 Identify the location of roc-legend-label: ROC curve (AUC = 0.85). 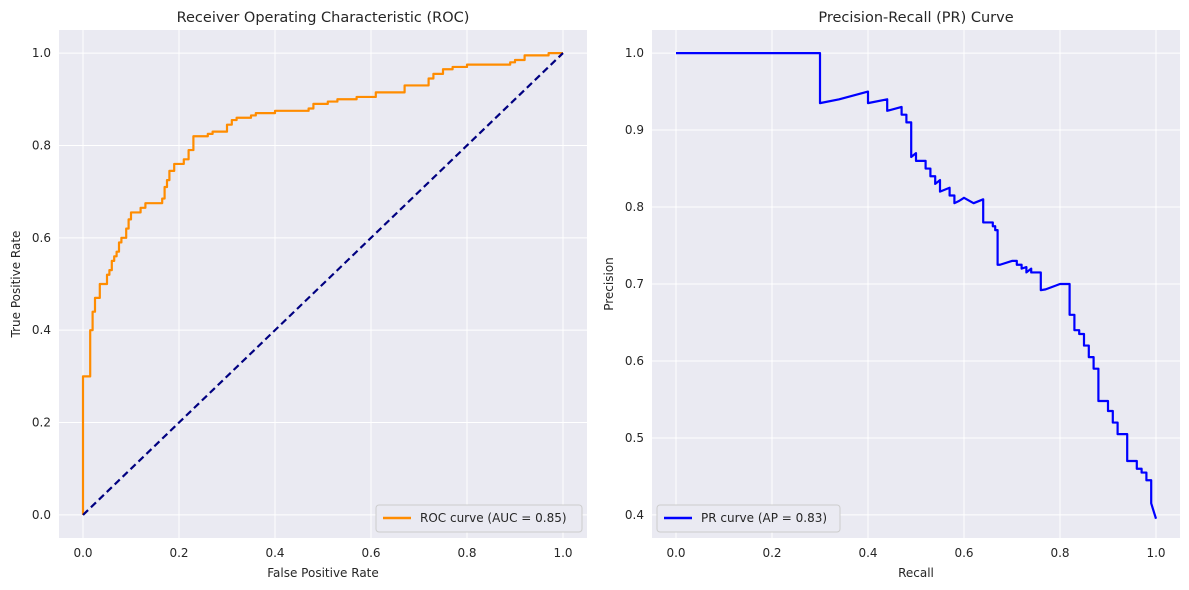
(493, 518).